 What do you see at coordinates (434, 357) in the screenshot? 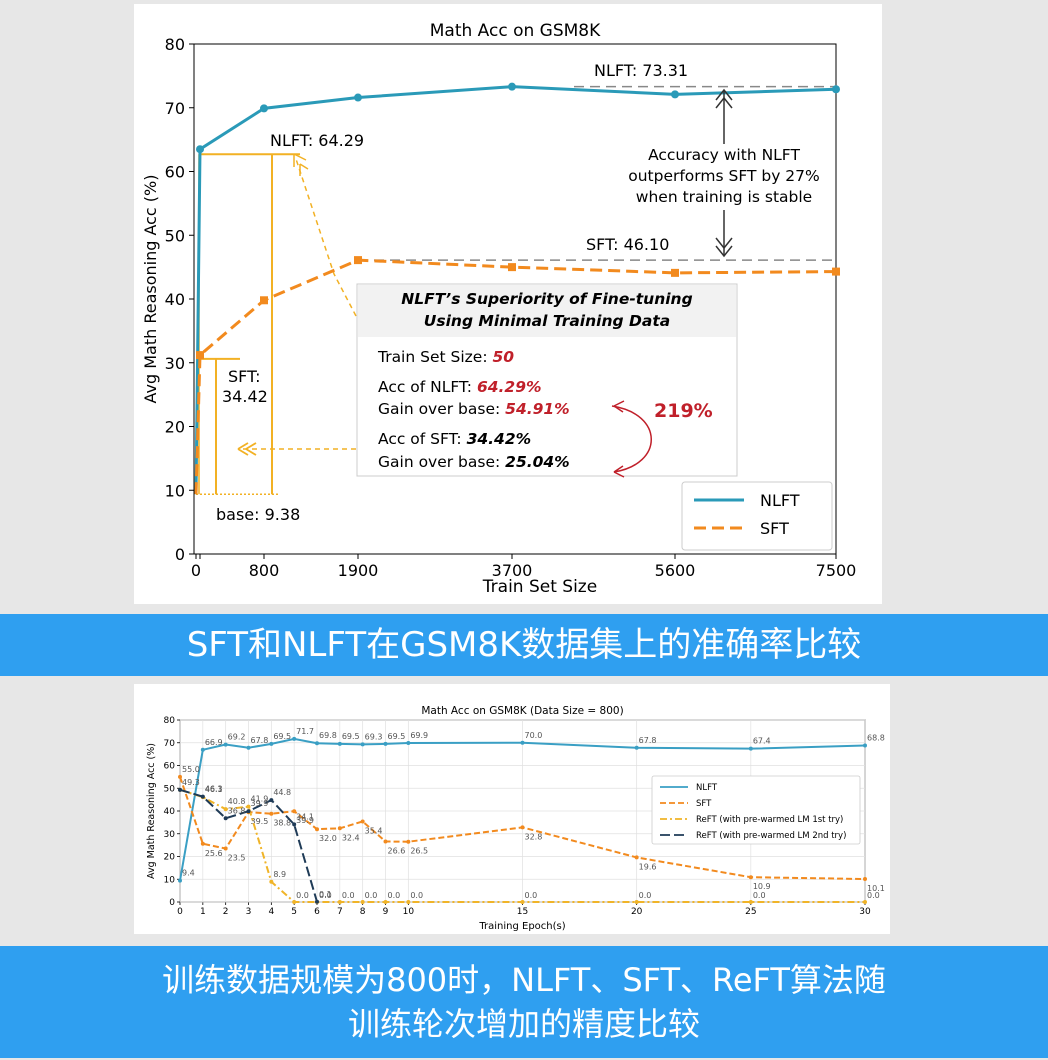
I see `info-train-size-label: Train Set Size:` at bounding box center [434, 357].